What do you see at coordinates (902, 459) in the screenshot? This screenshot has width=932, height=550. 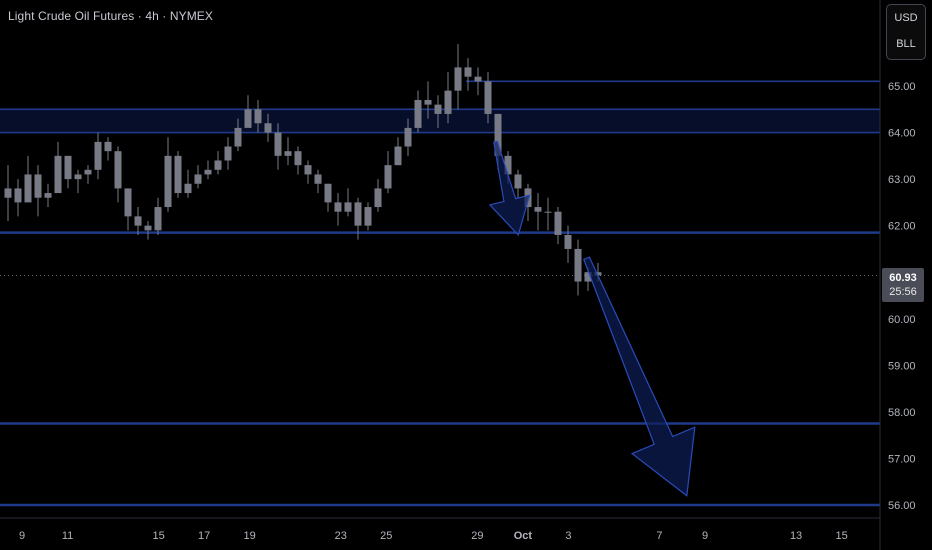 I see `price-tick-label: 57.00` at bounding box center [902, 459].